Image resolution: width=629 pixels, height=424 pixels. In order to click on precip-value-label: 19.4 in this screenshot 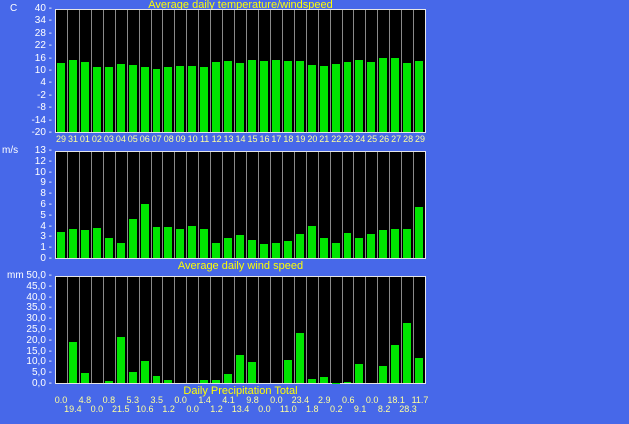, I will do `click(73, 409)`.